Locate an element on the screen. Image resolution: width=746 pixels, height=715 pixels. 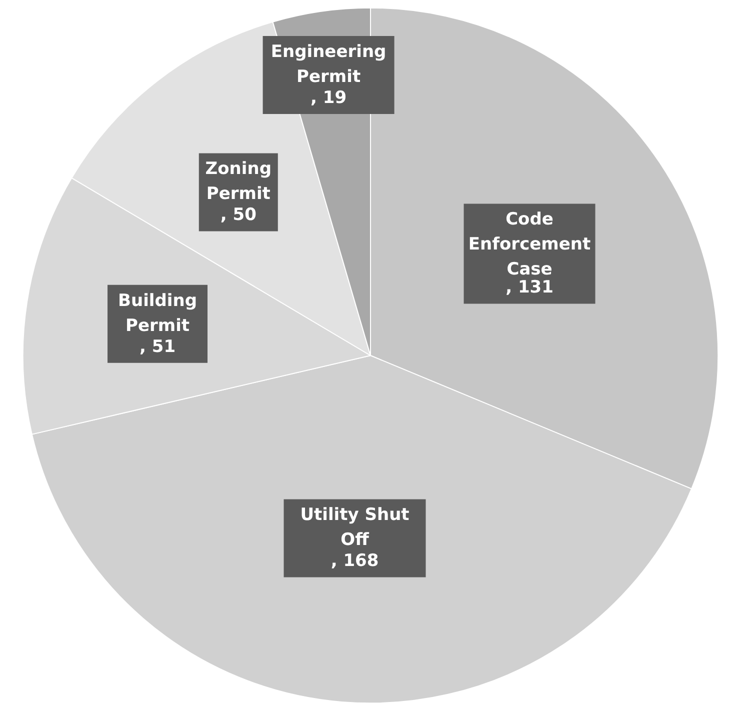
slice-label: Zoning Permit is located at coordinates (238, 181).